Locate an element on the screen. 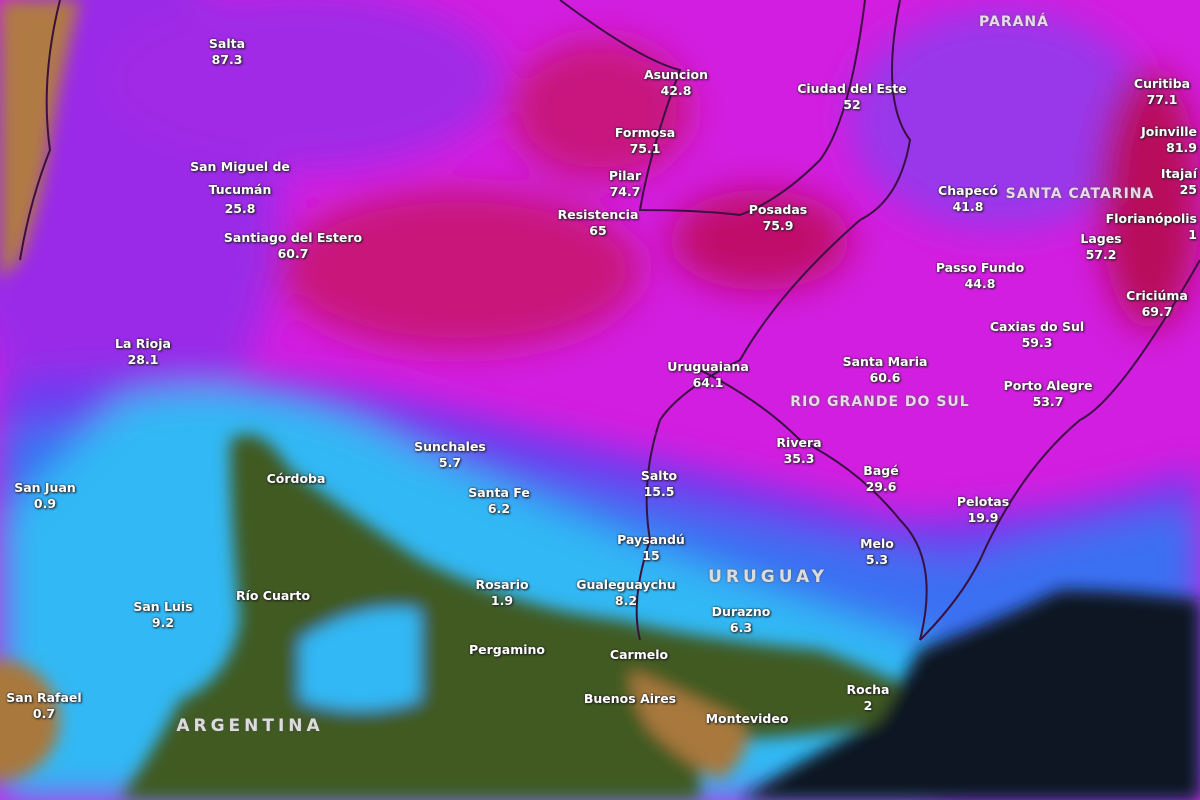 Image resolution: width=1200 pixels, height=800 pixels. city-label: Ciudad del Este 52 is located at coordinates (852, 97).